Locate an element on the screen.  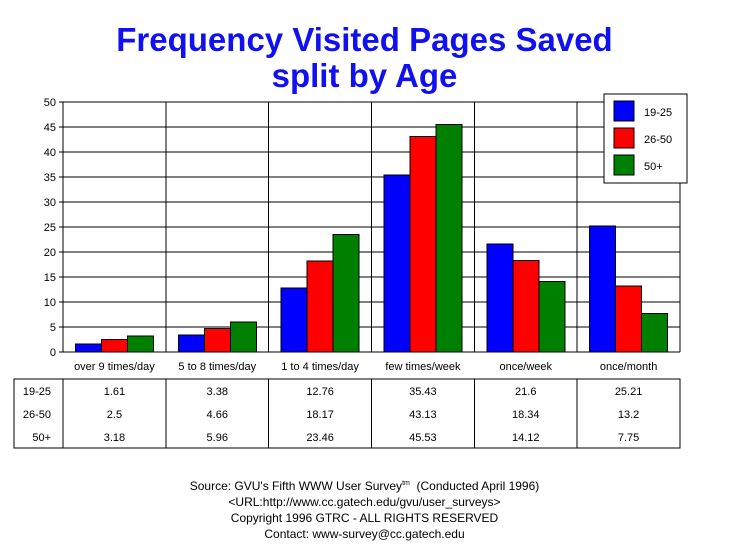
footer-source: Source: GVU's Fifth WWW User Survey is located at coordinates (296, 486).